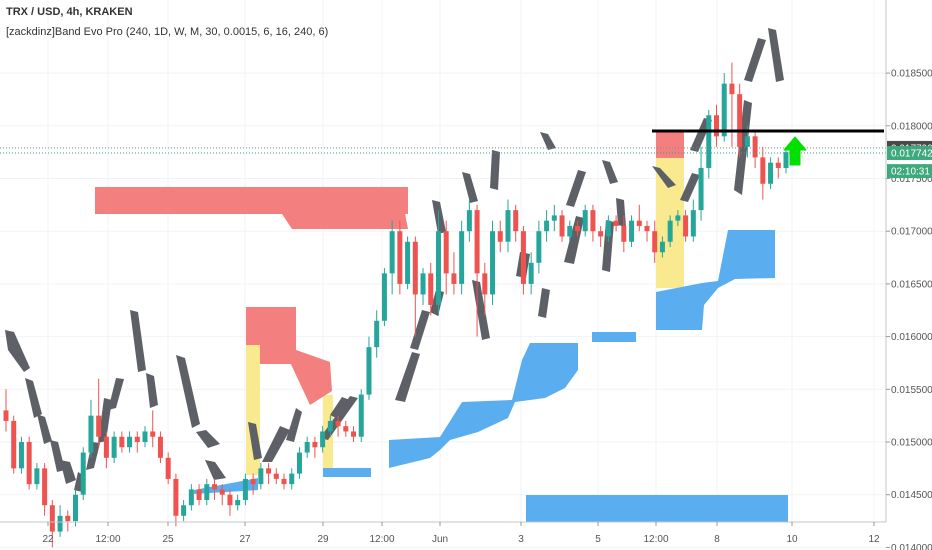 The width and height of the screenshot is (932, 550). Describe the element at coordinates (795, 151) in the screenshot. I see `buy-arrow-icon` at that location.